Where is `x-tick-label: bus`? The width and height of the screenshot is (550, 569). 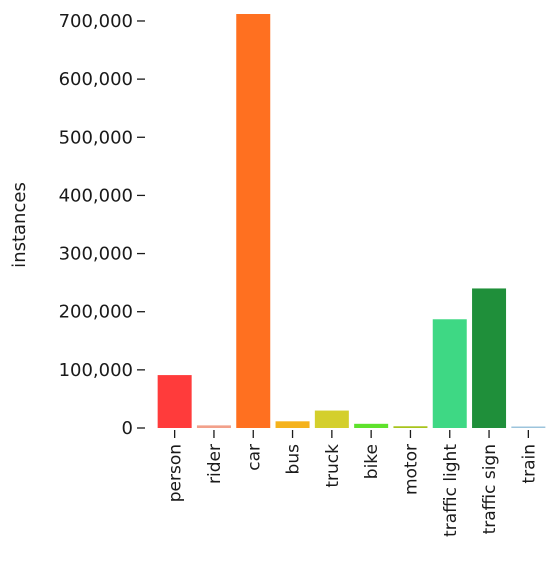 x-tick-label: bus is located at coordinates (294, 459).